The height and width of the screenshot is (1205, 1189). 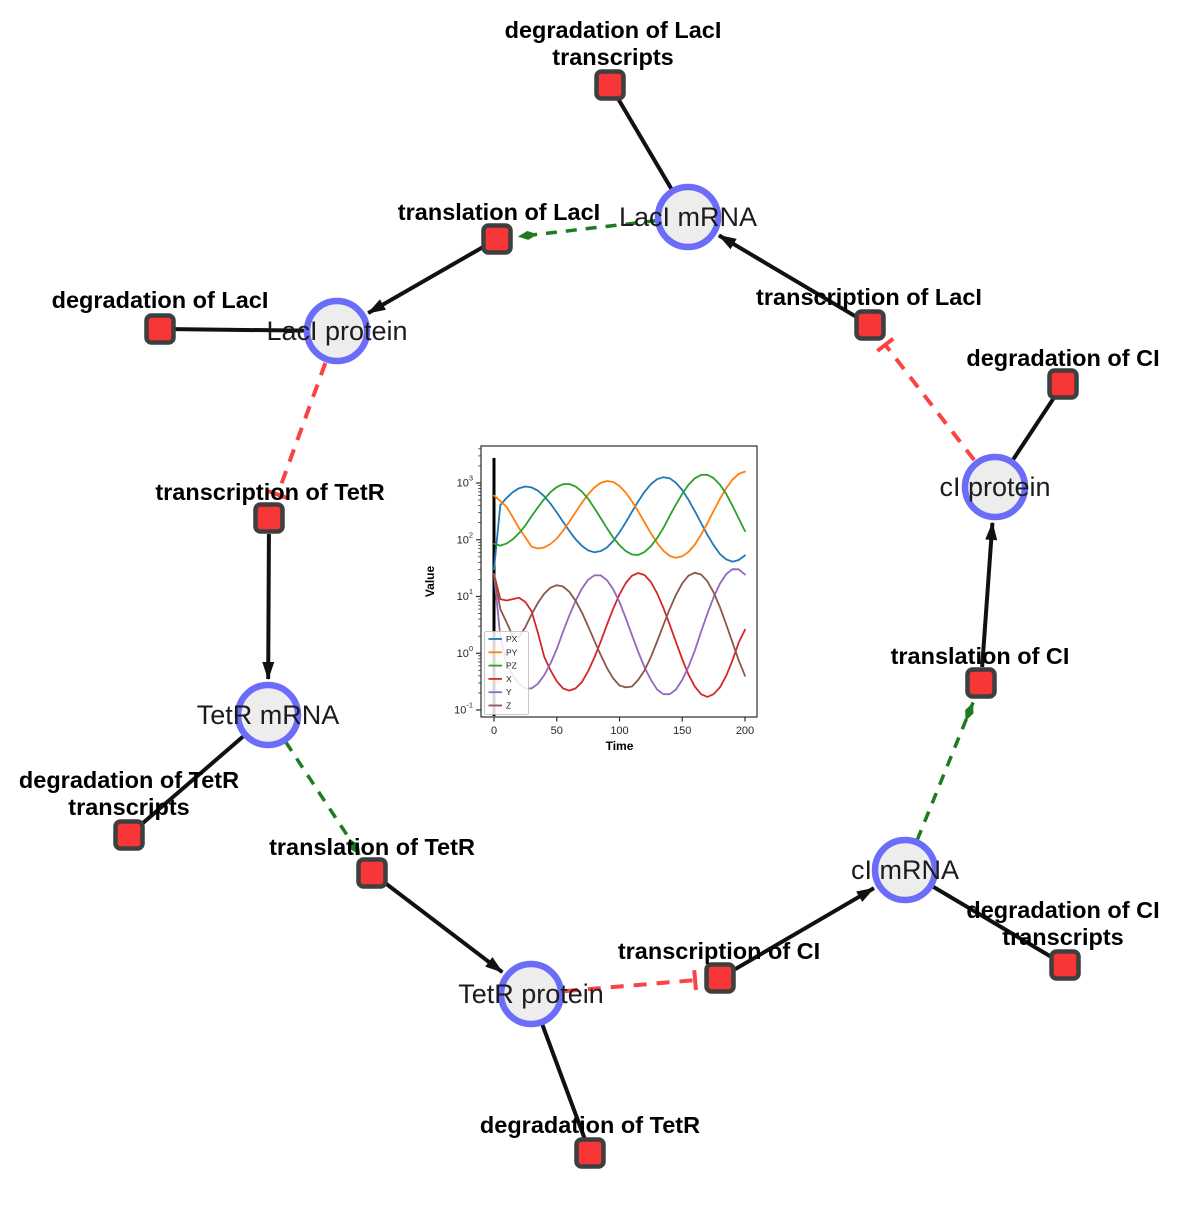 I want to click on edge-production-transcription_laci-to-laci_mrna, so click(x=787, y=276).